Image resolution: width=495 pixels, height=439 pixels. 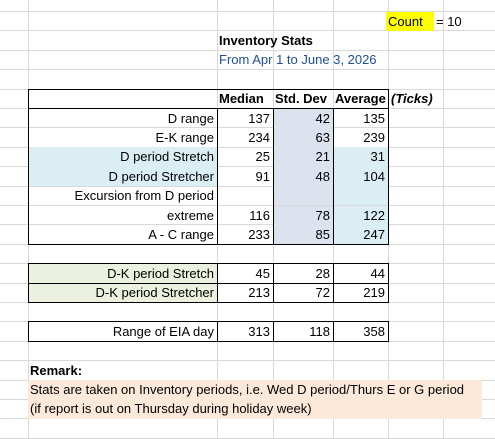 I want to click on cell-avg: 44, so click(x=377, y=273).